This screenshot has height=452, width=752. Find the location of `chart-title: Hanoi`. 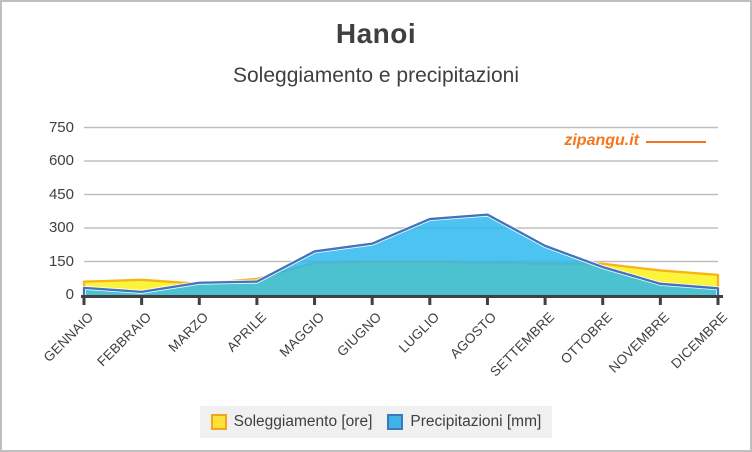

chart-title: Hanoi is located at coordinates (376, 33).